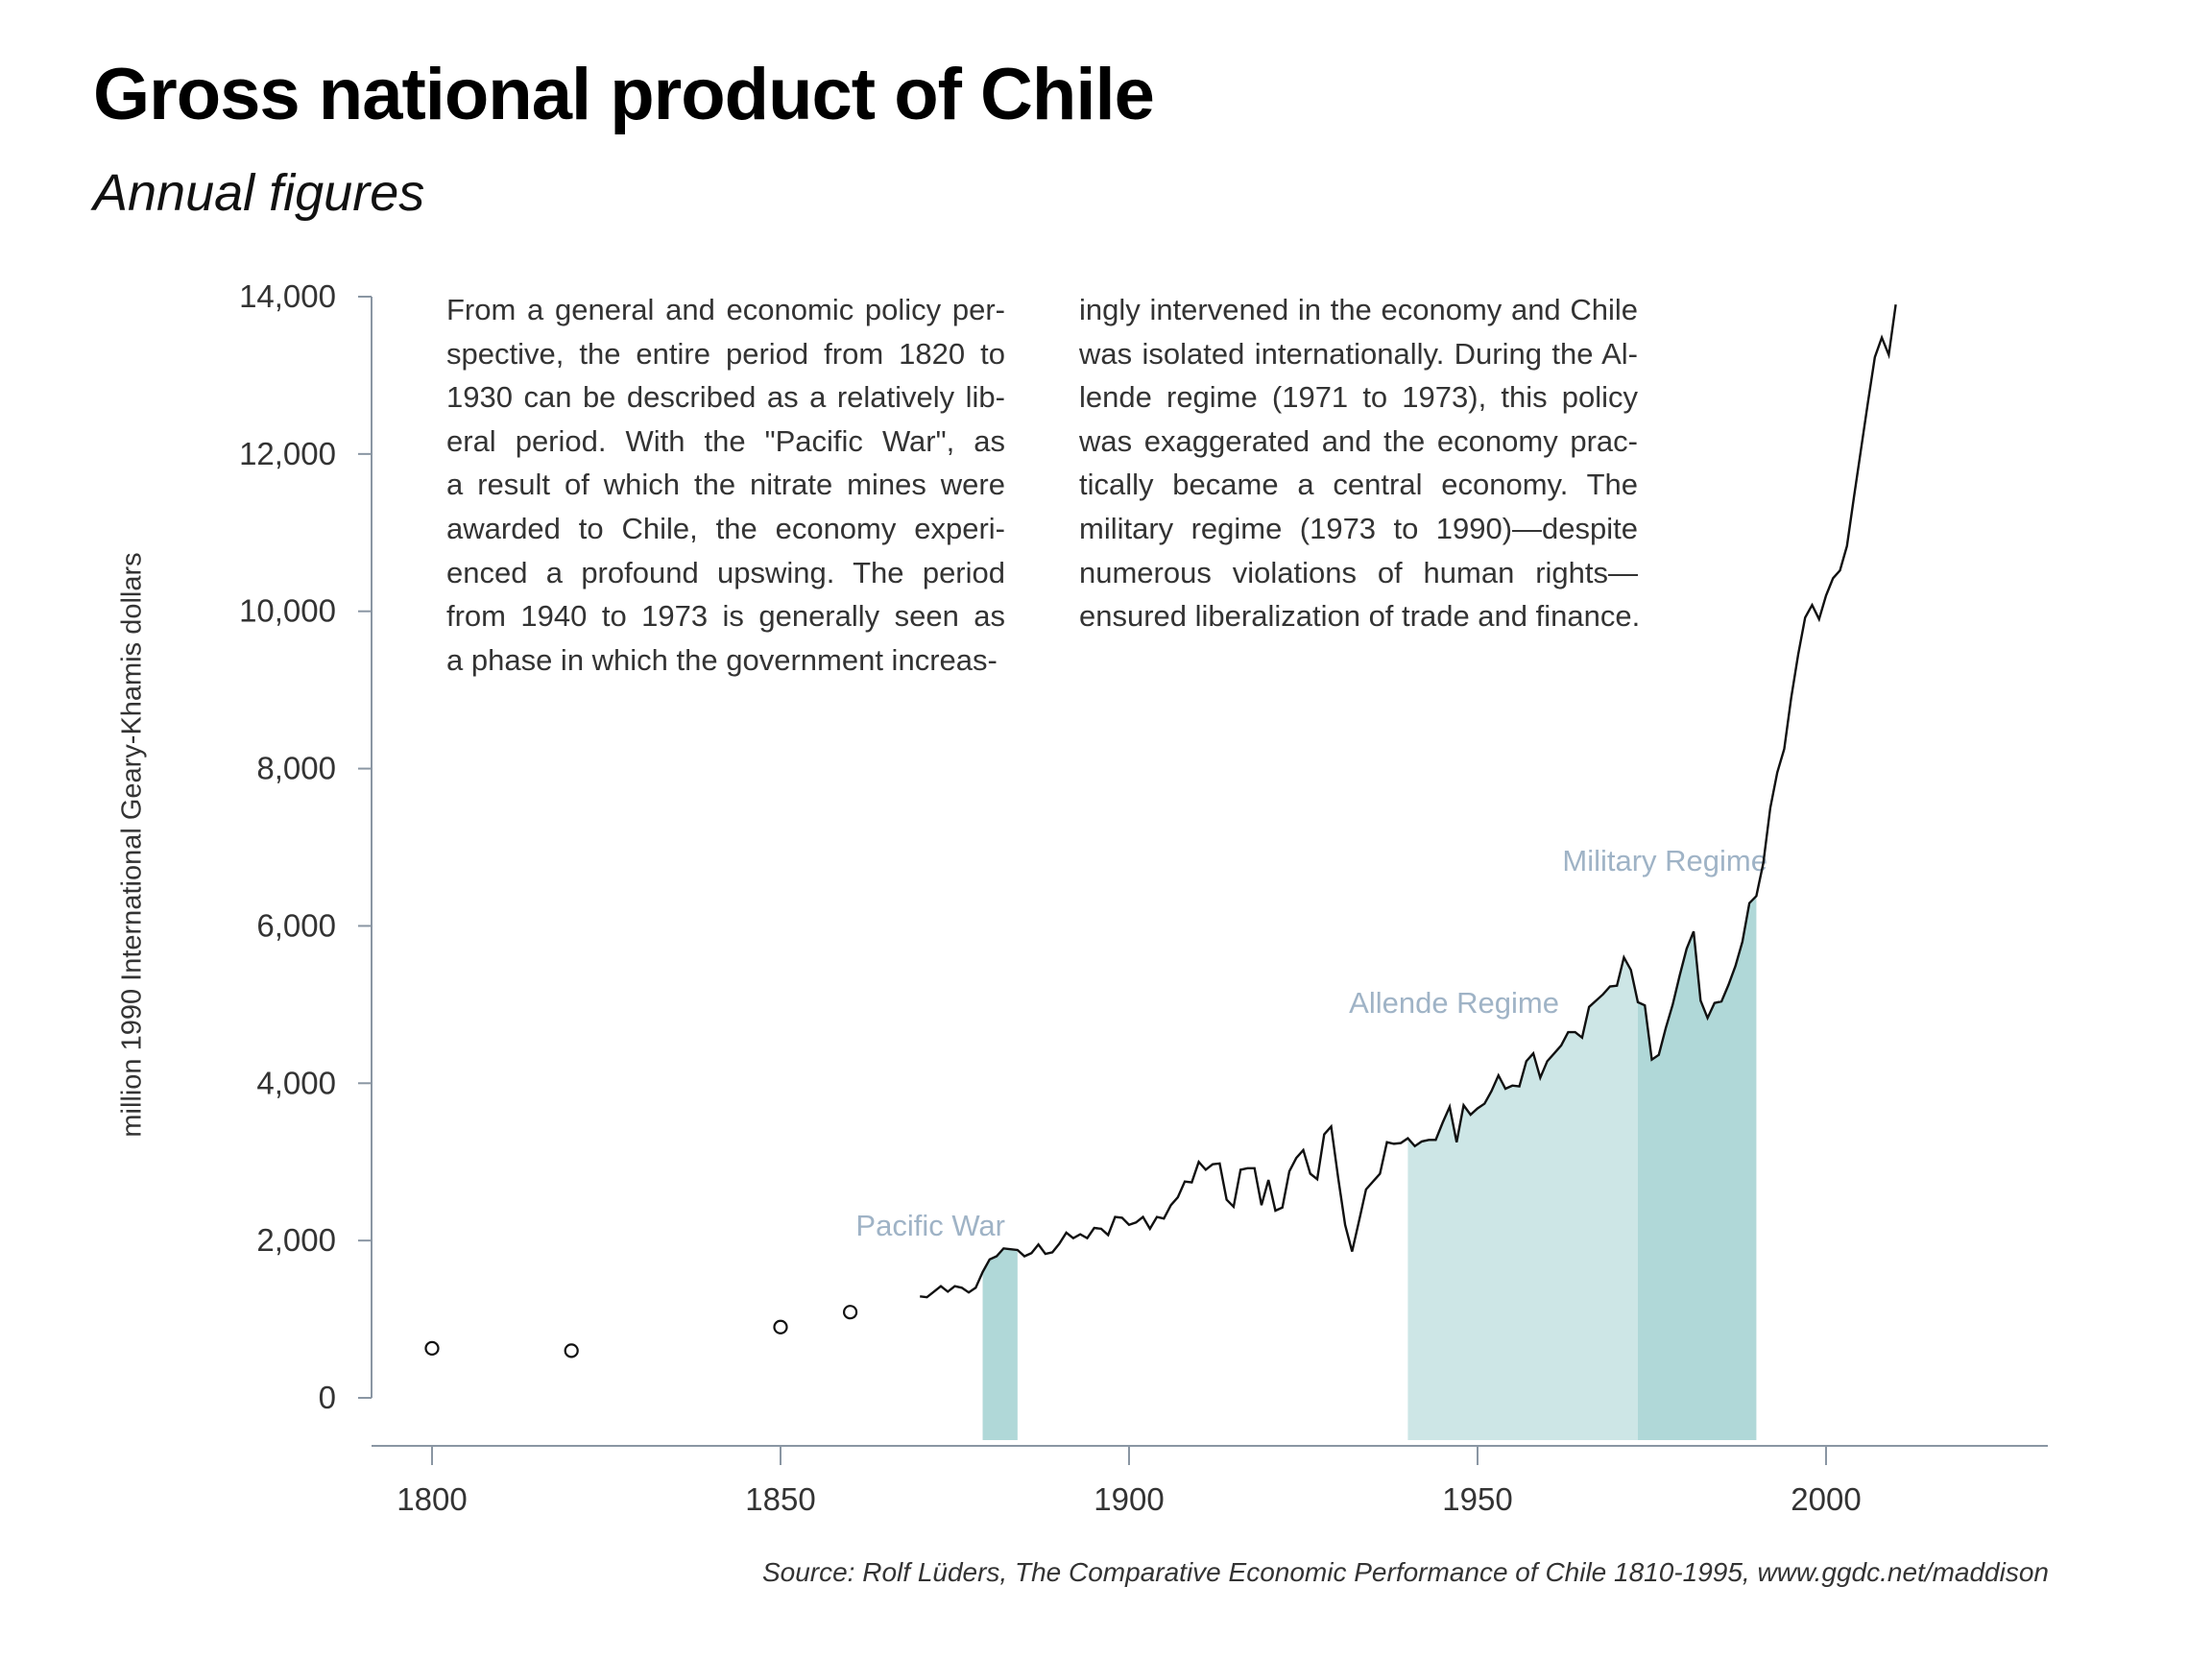  Describe the element at coordinates (1454, 1003) in the screenshot. I see `period-label: Allende Regime` at that location.